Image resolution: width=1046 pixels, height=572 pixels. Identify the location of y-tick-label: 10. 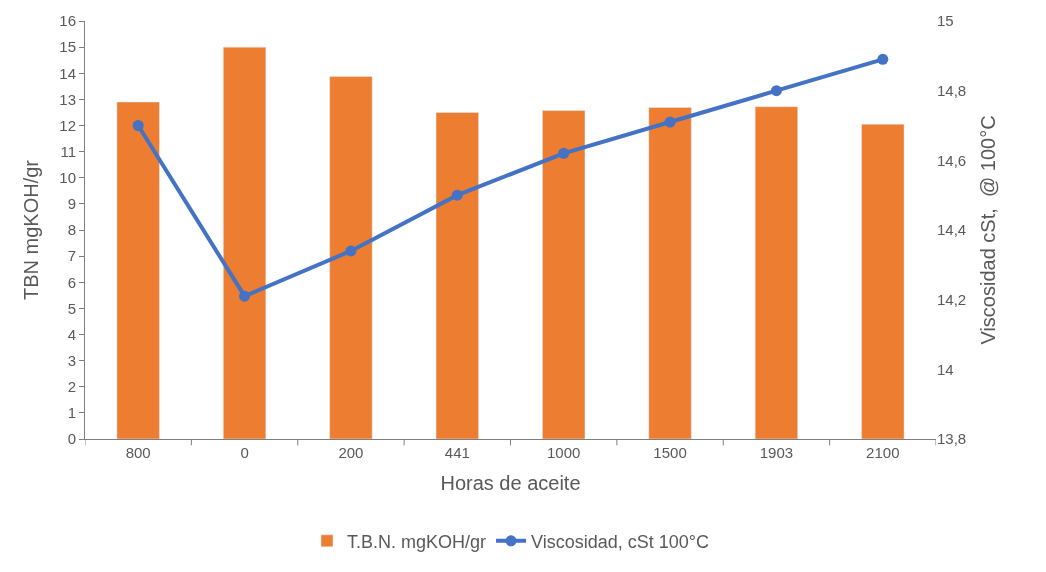
(67, 177).